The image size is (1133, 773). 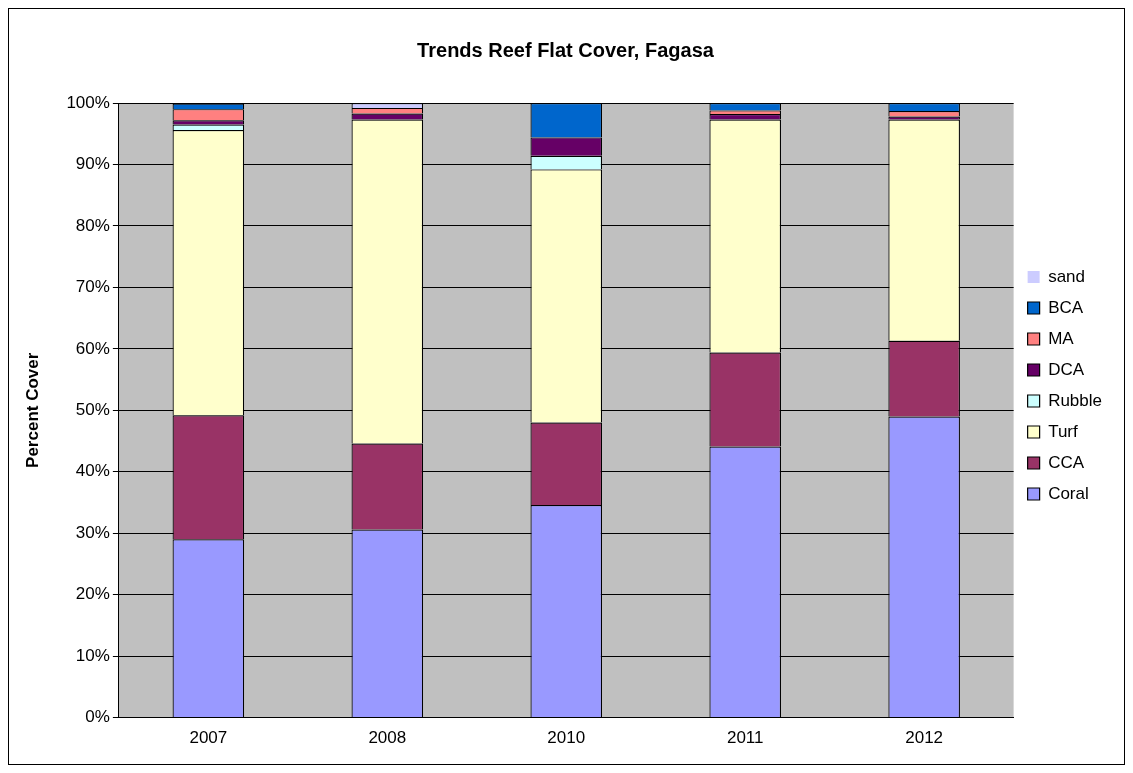 I want to click on x-tick-label: 2010, so click(x=566, y=738).